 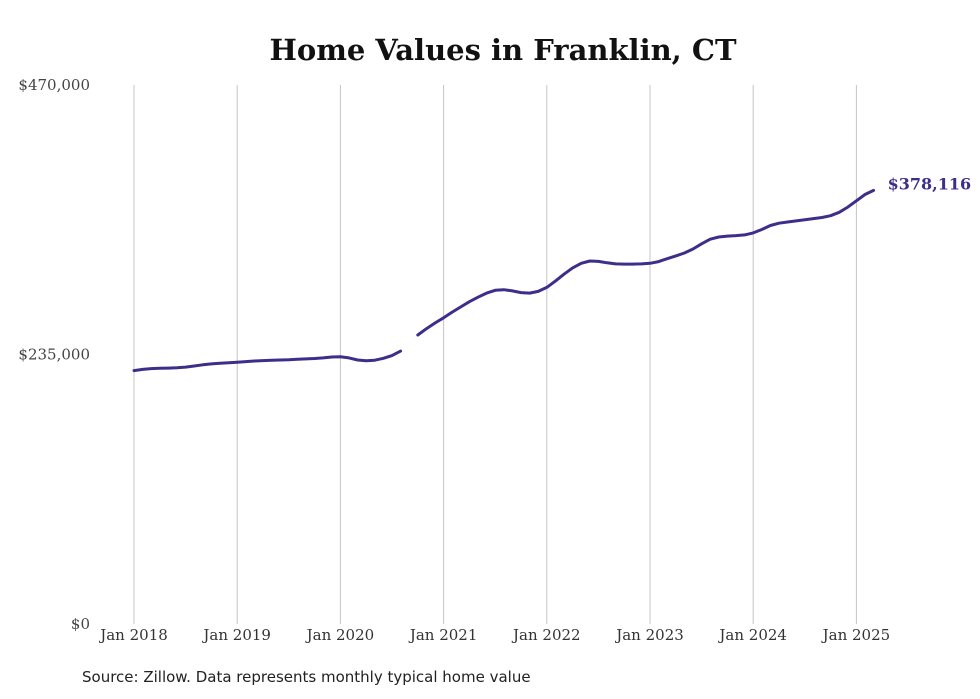 I want to click on y-tick-label: $0, so click(x=80, y=624).